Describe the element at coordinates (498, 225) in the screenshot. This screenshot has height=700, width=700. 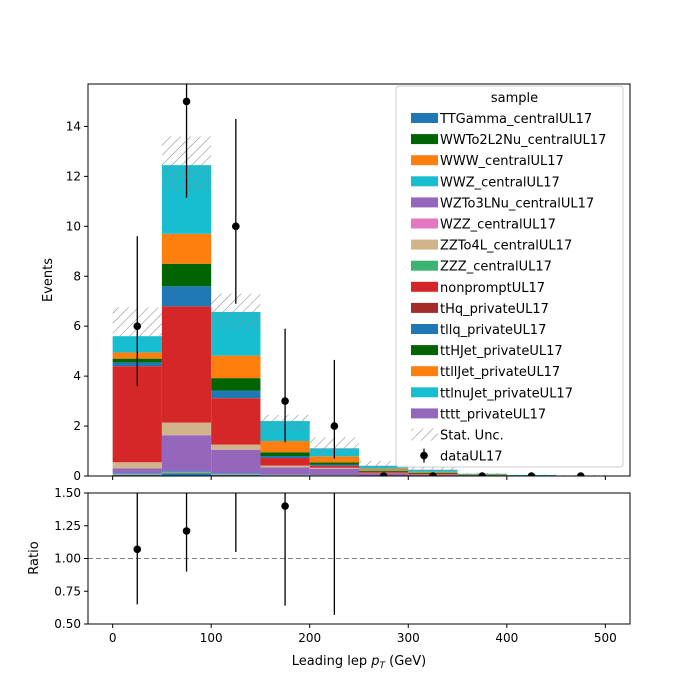
I see `legend-label-5: WZZ_centralUL17` at that location.